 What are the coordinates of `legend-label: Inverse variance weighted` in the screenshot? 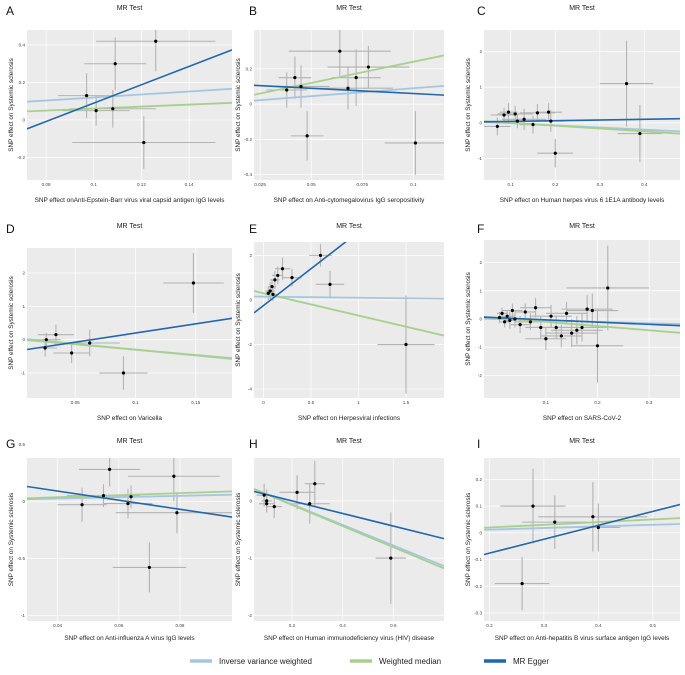 It's located at (265, 661).